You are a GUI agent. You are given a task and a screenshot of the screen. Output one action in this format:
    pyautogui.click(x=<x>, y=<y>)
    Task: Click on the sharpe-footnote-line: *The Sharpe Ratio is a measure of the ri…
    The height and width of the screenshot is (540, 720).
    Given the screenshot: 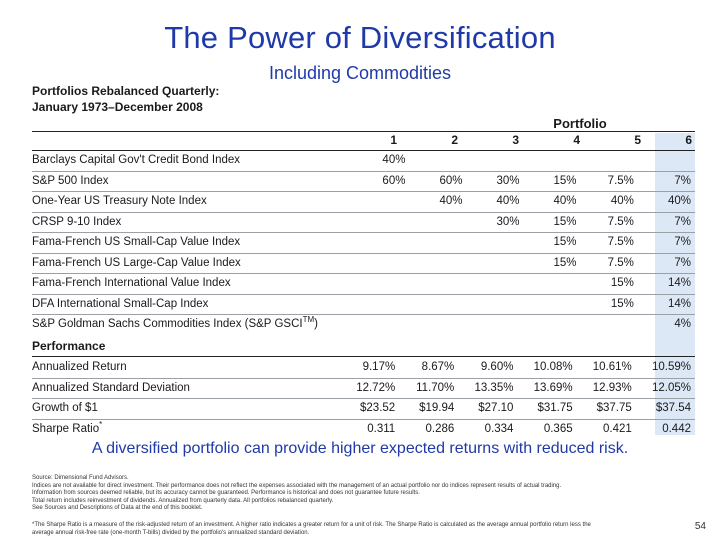 What is the action you would take?
    pyautogui.click(x=311, y=524)
    